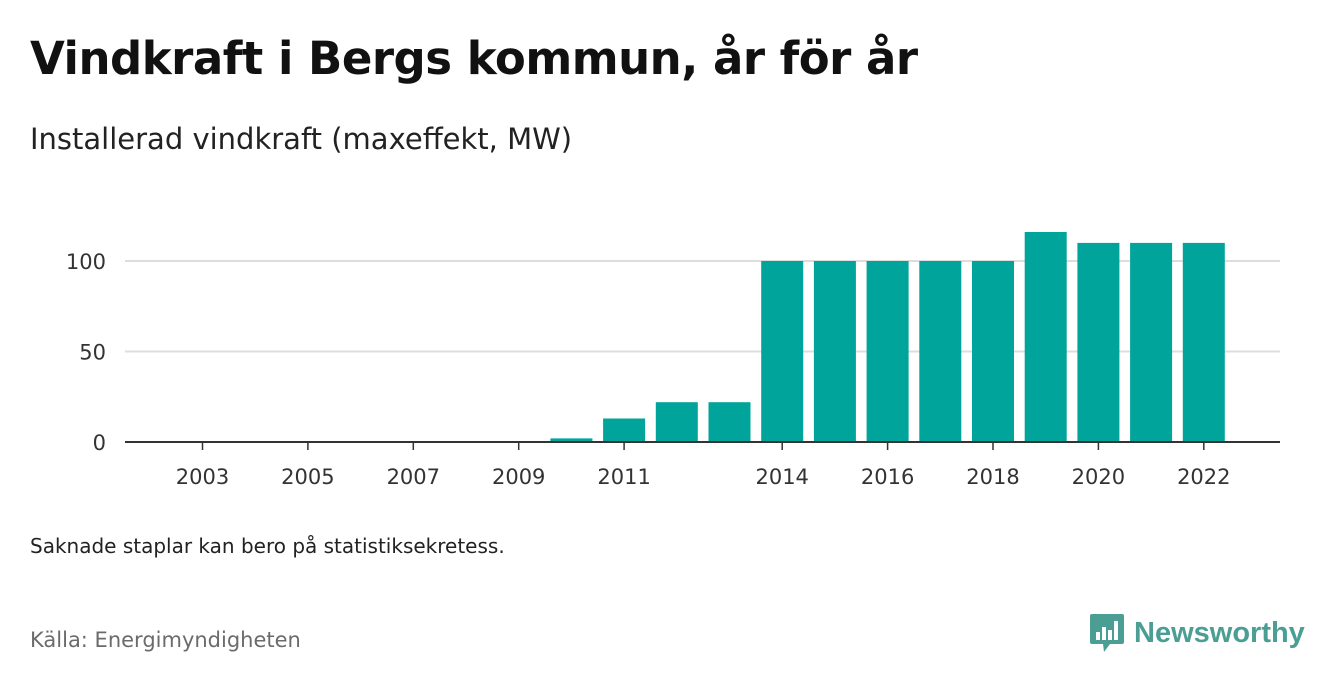  Describe the element at coordinates (474, 58) in the screenshot. I see `chart-title: Vindkraft i Bergs kommun, år för år` at that location.